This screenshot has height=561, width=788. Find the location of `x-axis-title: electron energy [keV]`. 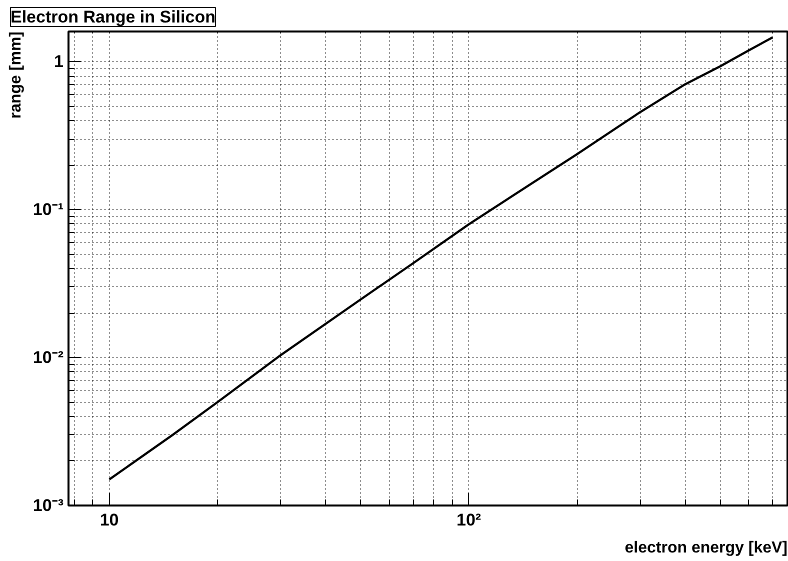

x-axis-title: electron energy [keV] is located at coordinates (706, 548).